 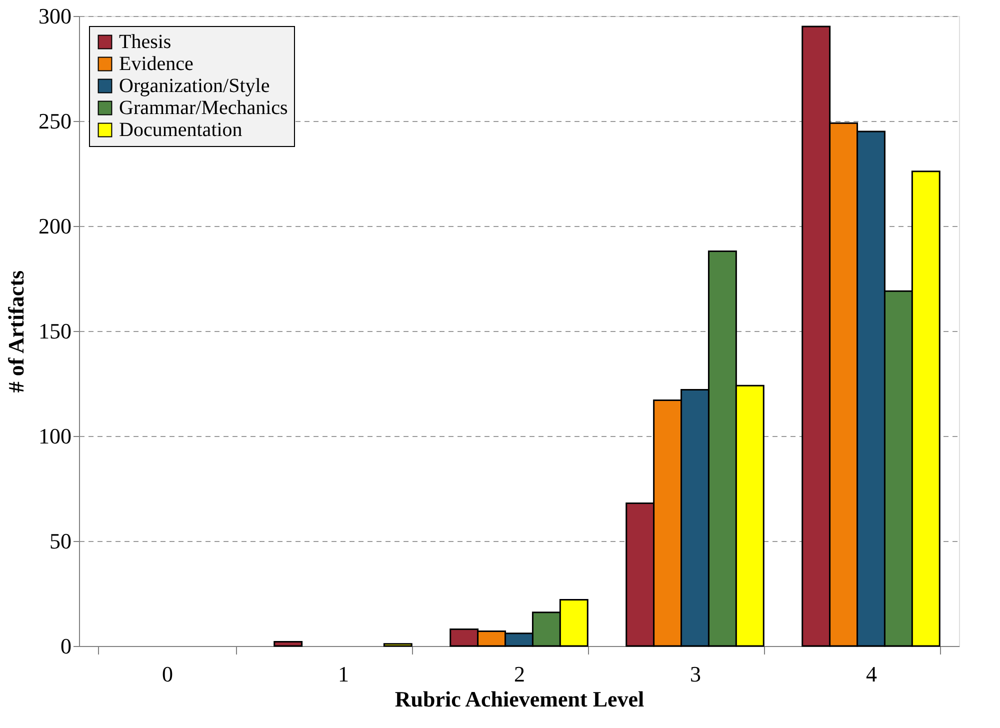 What do you see at coordinates (519, 674) in the screenshot?
I see `x-tick-label: 2` at bounding box center [519, 674].